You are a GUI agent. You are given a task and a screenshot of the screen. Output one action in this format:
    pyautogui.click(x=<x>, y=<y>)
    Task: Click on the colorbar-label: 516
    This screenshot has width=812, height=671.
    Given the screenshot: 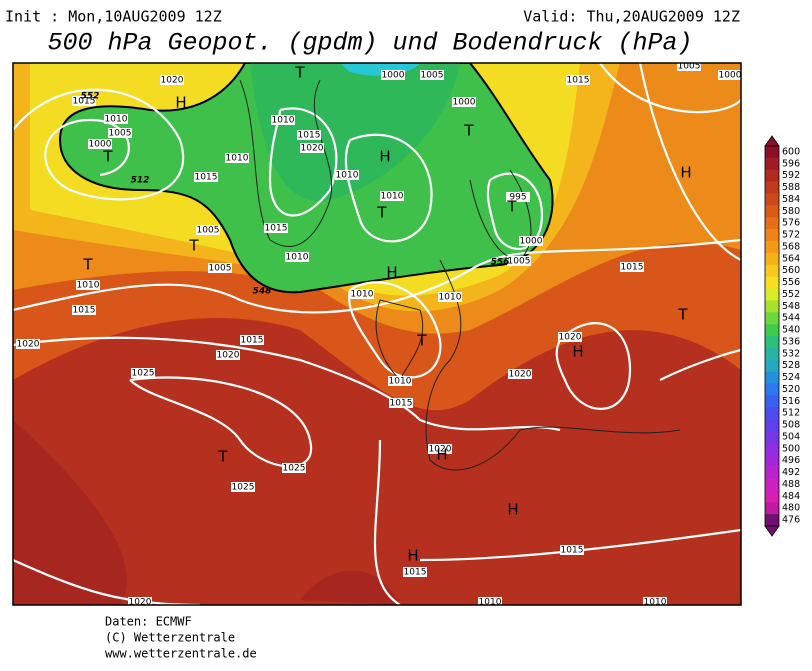 What is the action you would take?
    pyautogui.click(x=791, y=401)
    